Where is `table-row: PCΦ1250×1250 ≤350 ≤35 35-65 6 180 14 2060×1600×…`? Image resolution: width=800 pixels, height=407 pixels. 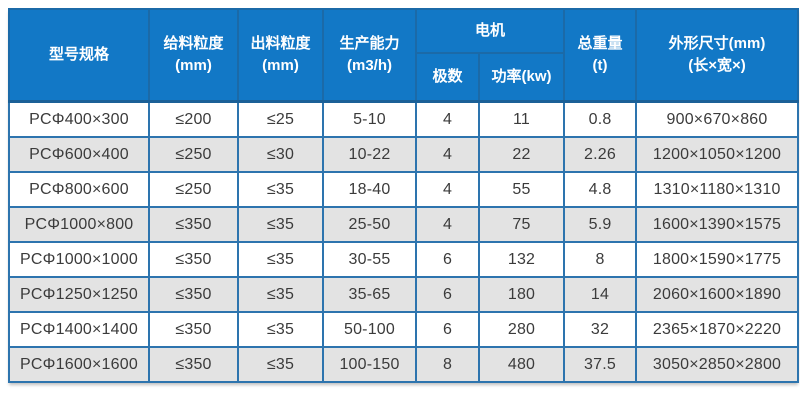 table-row: PCΦ1250×1250 ≤350 ≤35 35-65 6 180 14 2060×1600×… is located at coordinates (404, 294).